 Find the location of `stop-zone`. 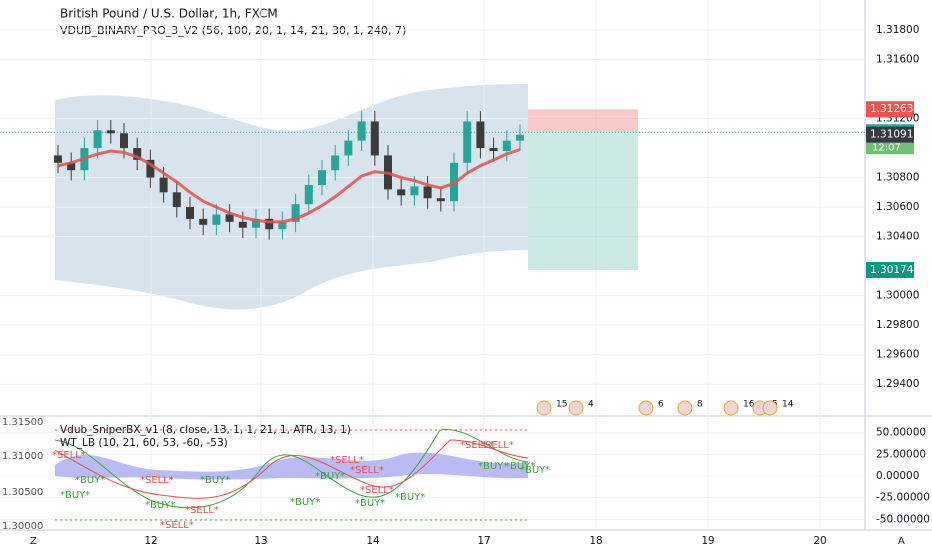

stop-zone is located at coordinates (583, 121).